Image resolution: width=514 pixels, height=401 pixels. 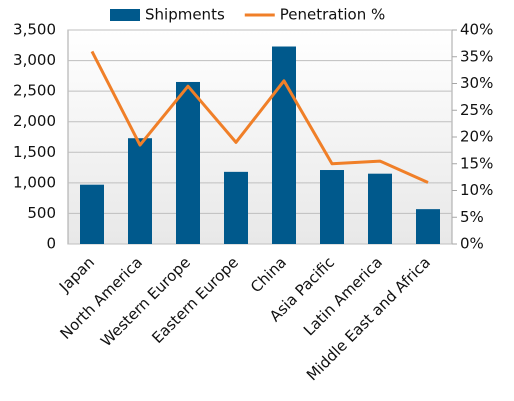 I want to click on legend-label: Shipments, so click(x=185, y=15).